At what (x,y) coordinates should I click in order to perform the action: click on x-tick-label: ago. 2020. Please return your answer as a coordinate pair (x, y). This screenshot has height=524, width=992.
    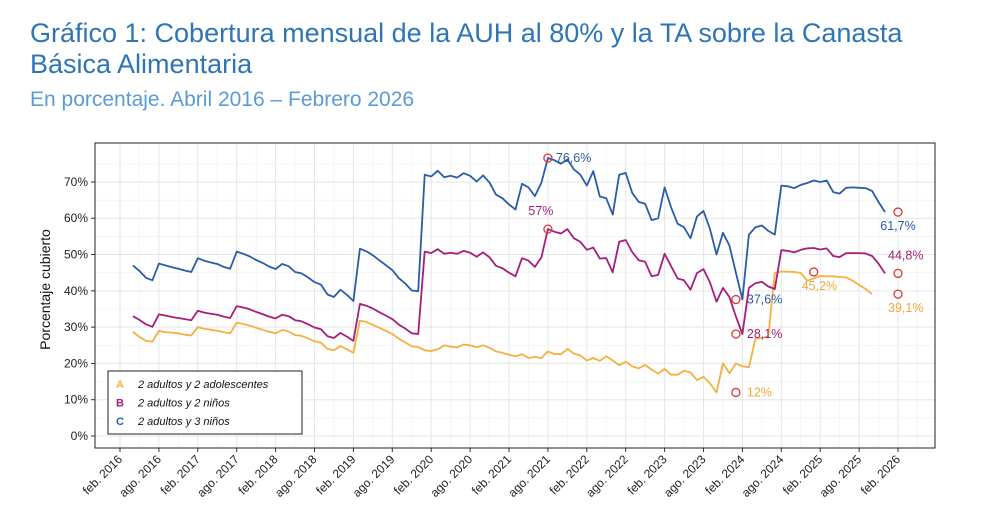
    Looking at the image, I should click on (452, 476).